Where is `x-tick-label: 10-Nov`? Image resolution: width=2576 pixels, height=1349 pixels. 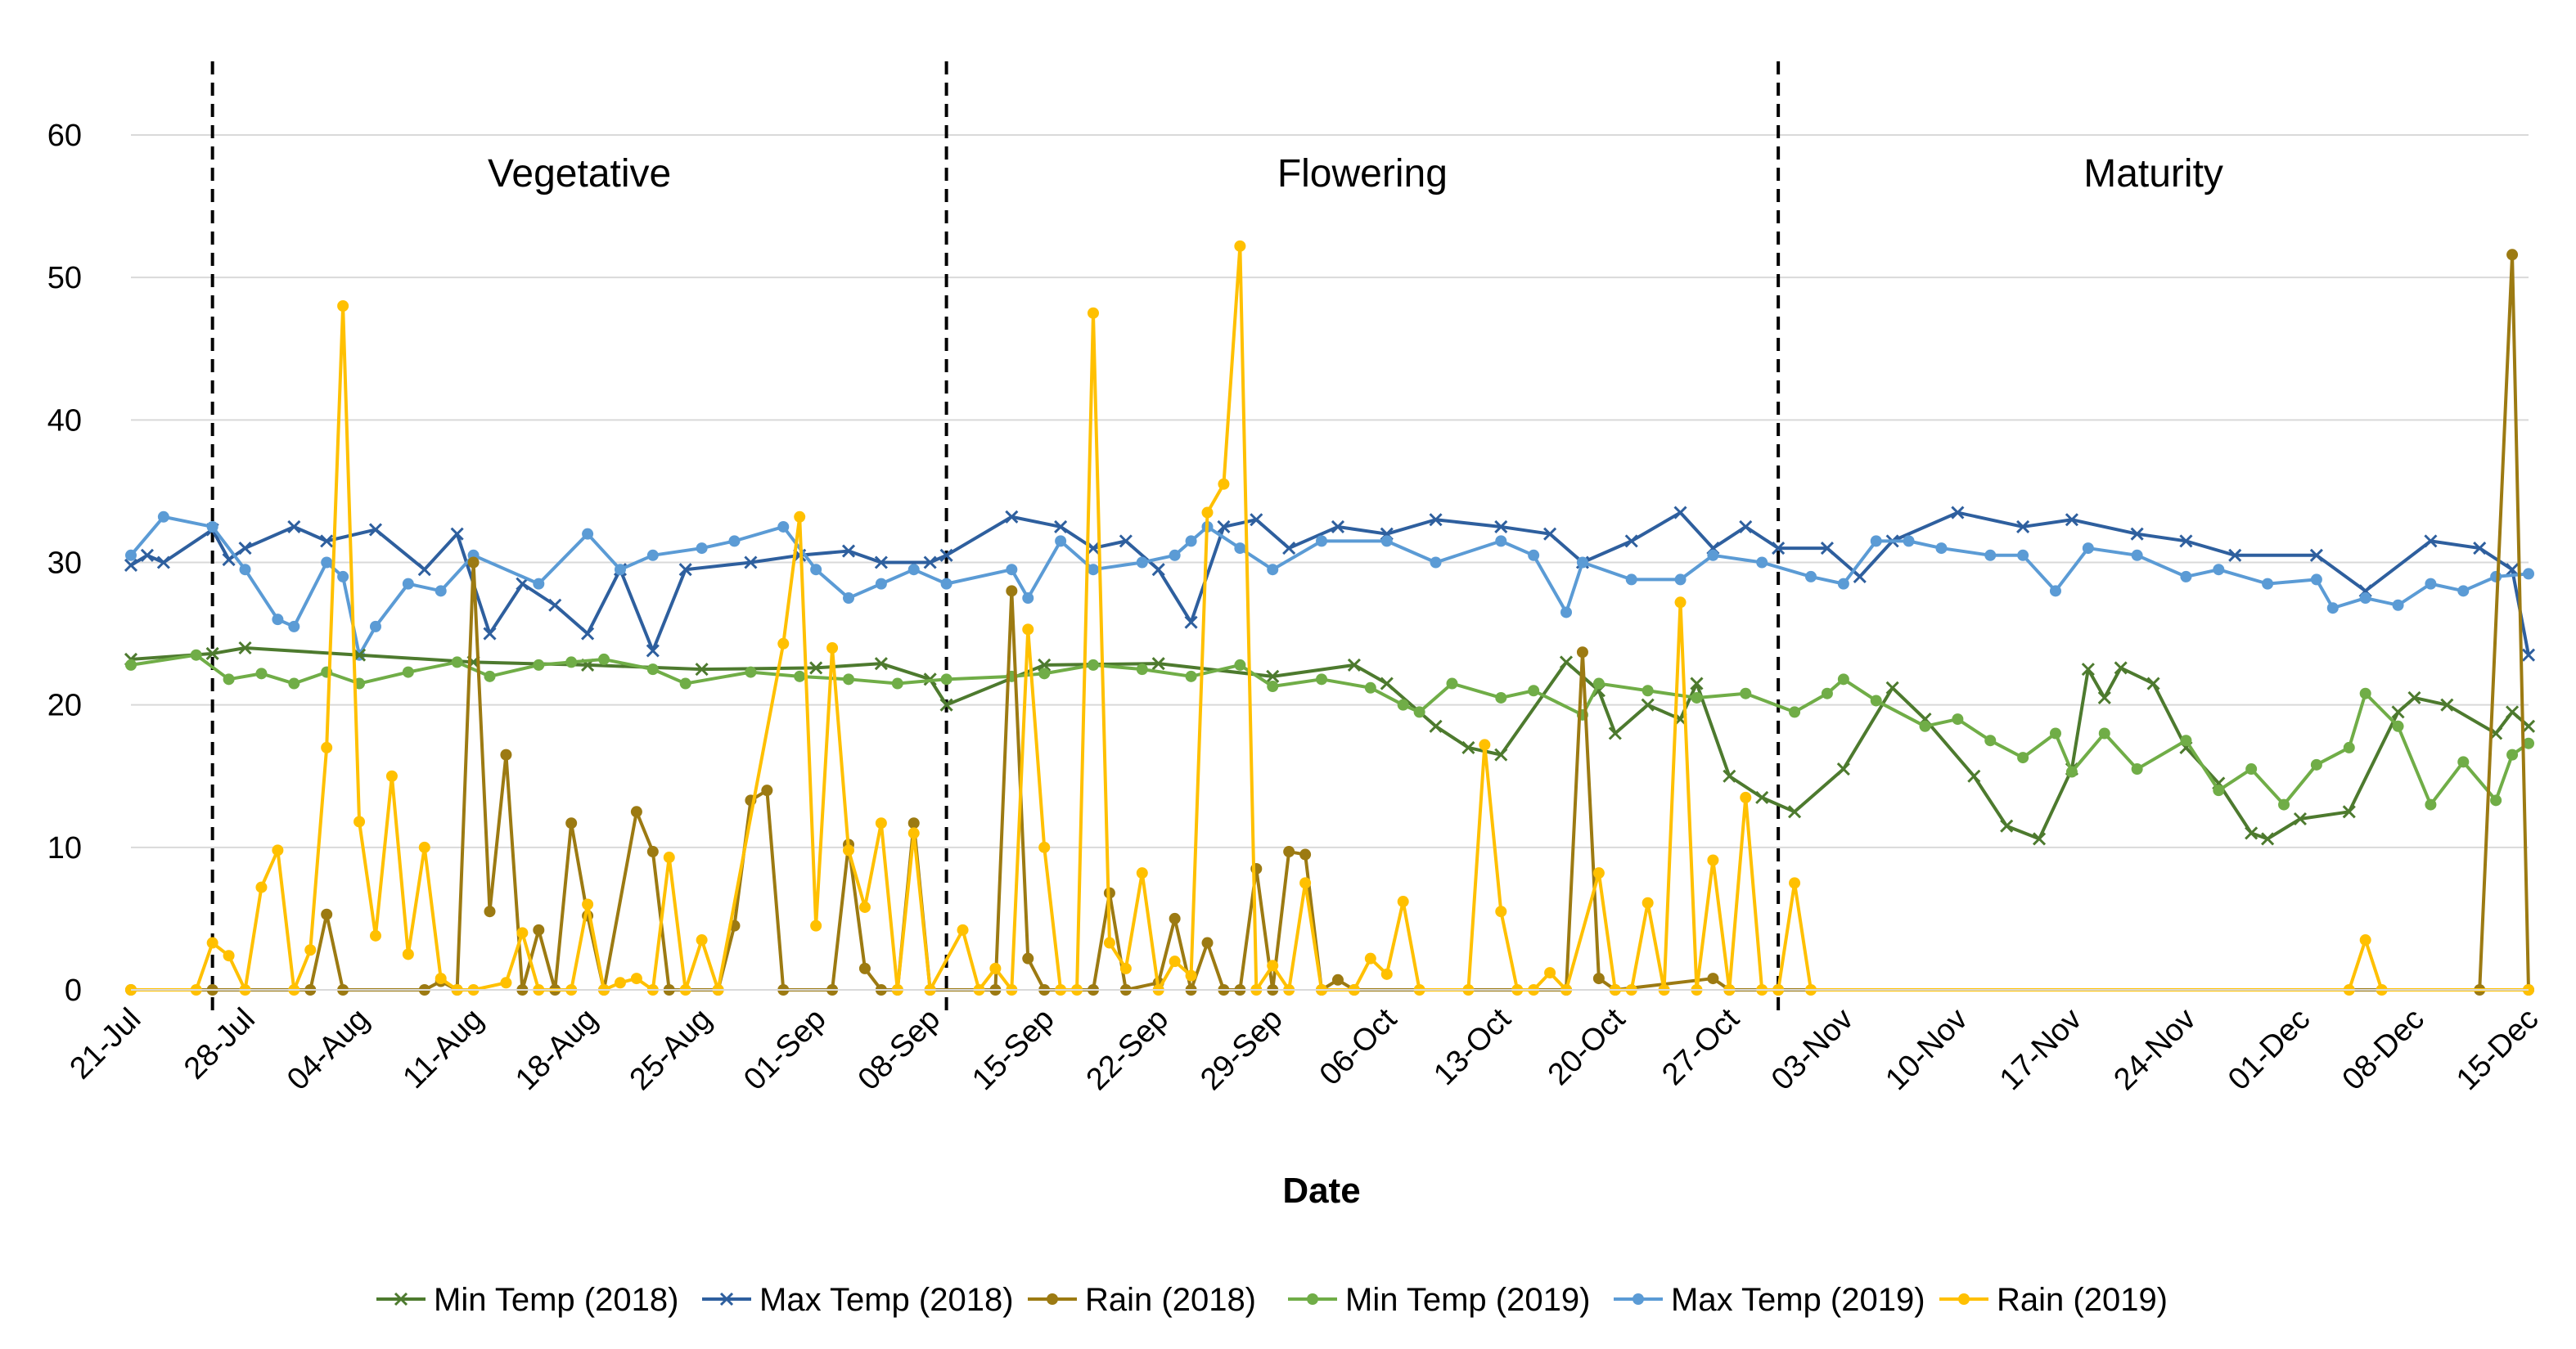
x-tick-label: 10-Nov is located at coordinates (1926, 1049).